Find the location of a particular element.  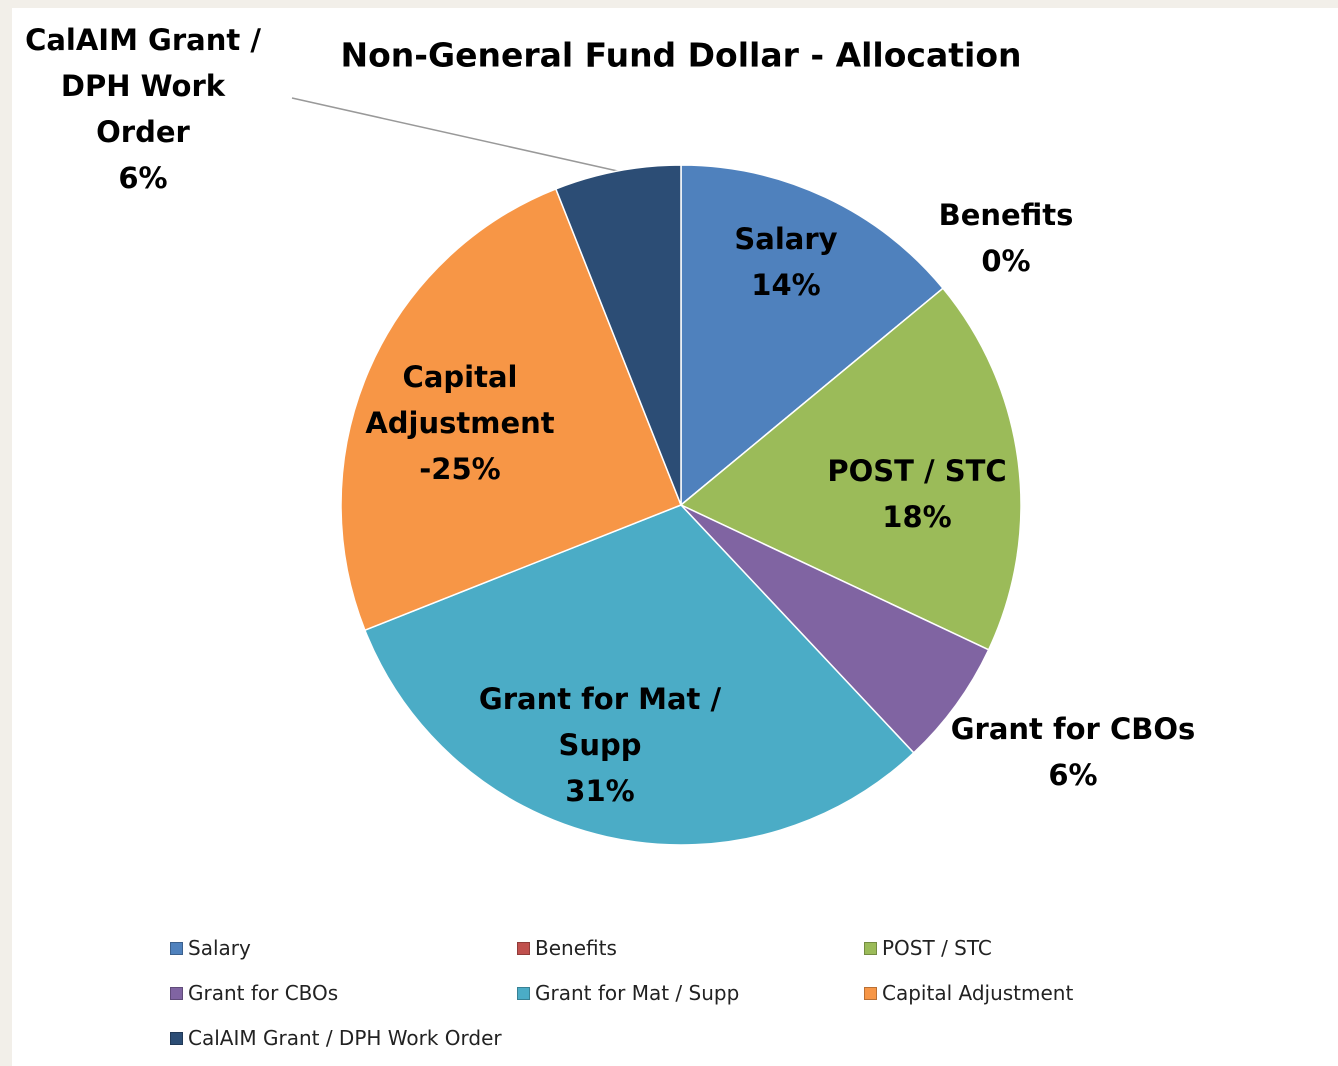

data-label: Benefits 0% is located at coordinates (1006, 238).